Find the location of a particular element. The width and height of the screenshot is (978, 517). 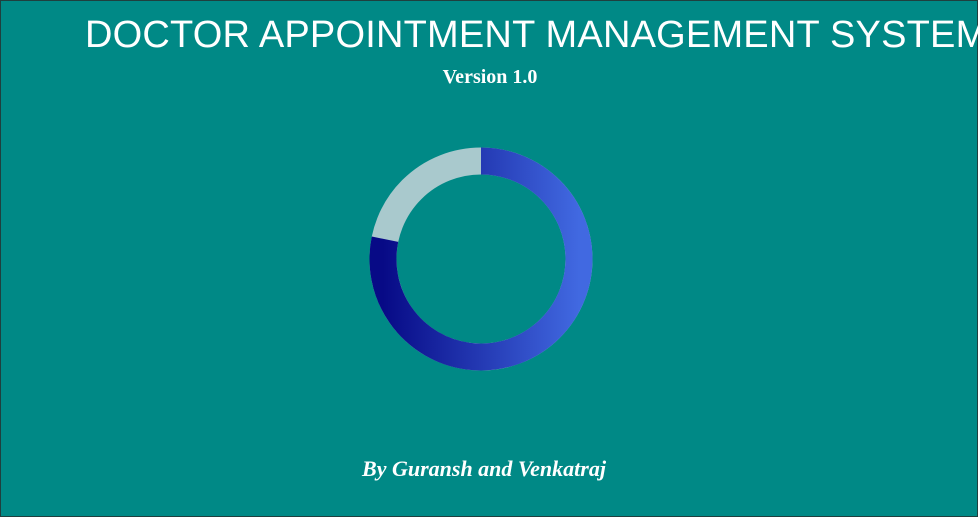

credits-label: By Guransh and Venkatraj is located at coordinates (484, 468).